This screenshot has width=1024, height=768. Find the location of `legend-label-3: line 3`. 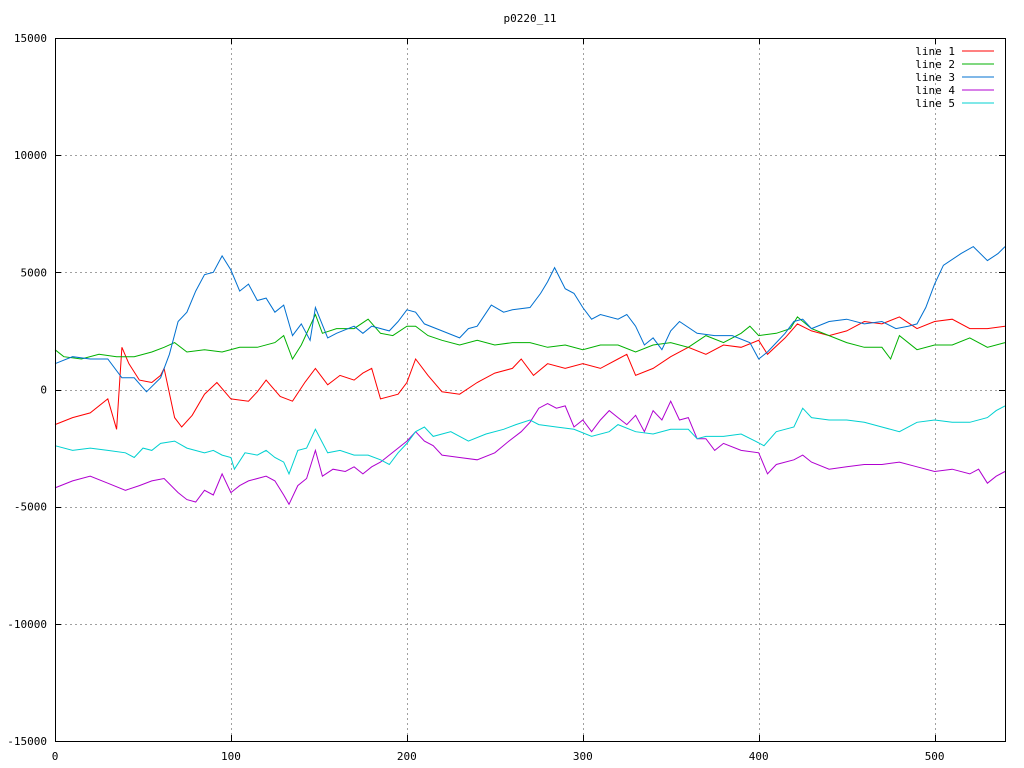

legend-label-3: line 3 is located at coordinates (935, 77).